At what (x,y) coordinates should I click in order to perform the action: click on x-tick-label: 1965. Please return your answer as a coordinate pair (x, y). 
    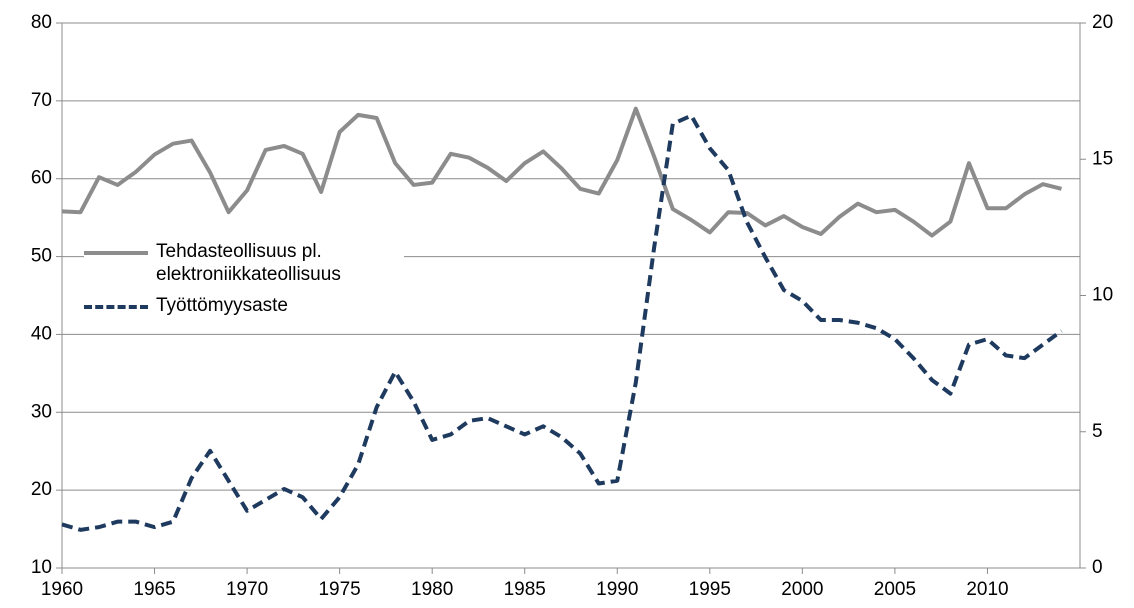
    Looking at the image, I should click on (154, 589).